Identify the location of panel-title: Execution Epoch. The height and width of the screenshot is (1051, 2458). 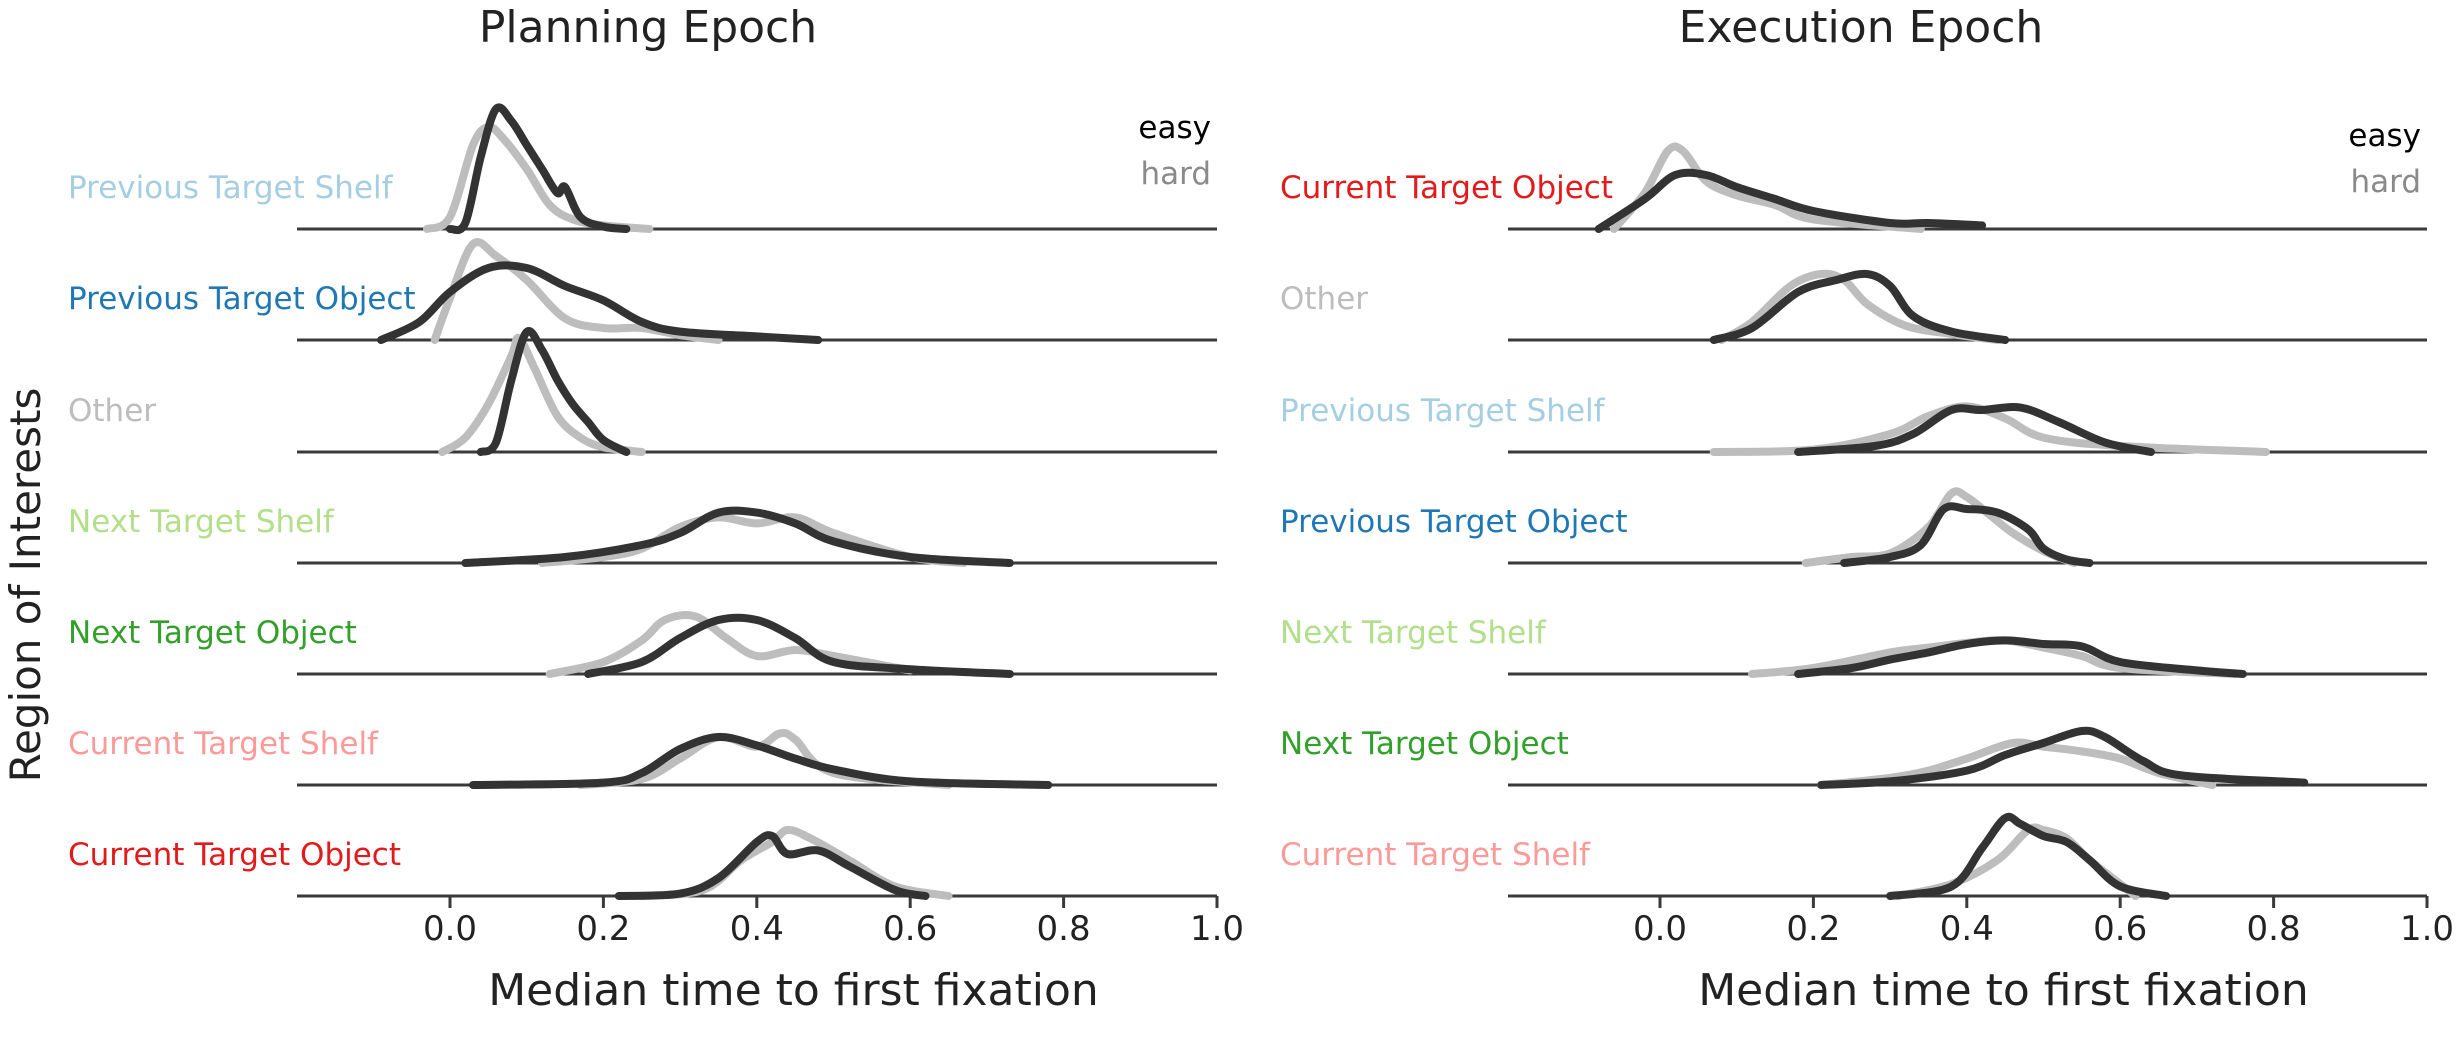
(1861, 27).